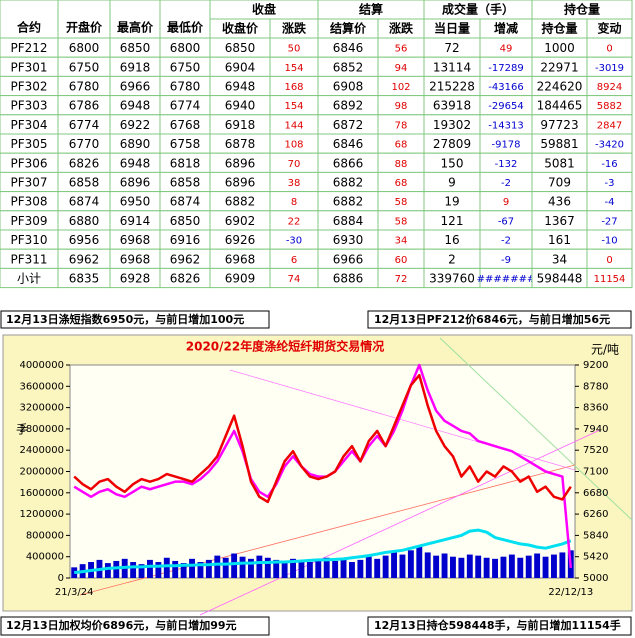 Image resolution: width=635 pixels, height=638 pixels. Describe the element at coordinates (595, 578) in the screenshot. I see `y2-tick-label: 5000` at that location.